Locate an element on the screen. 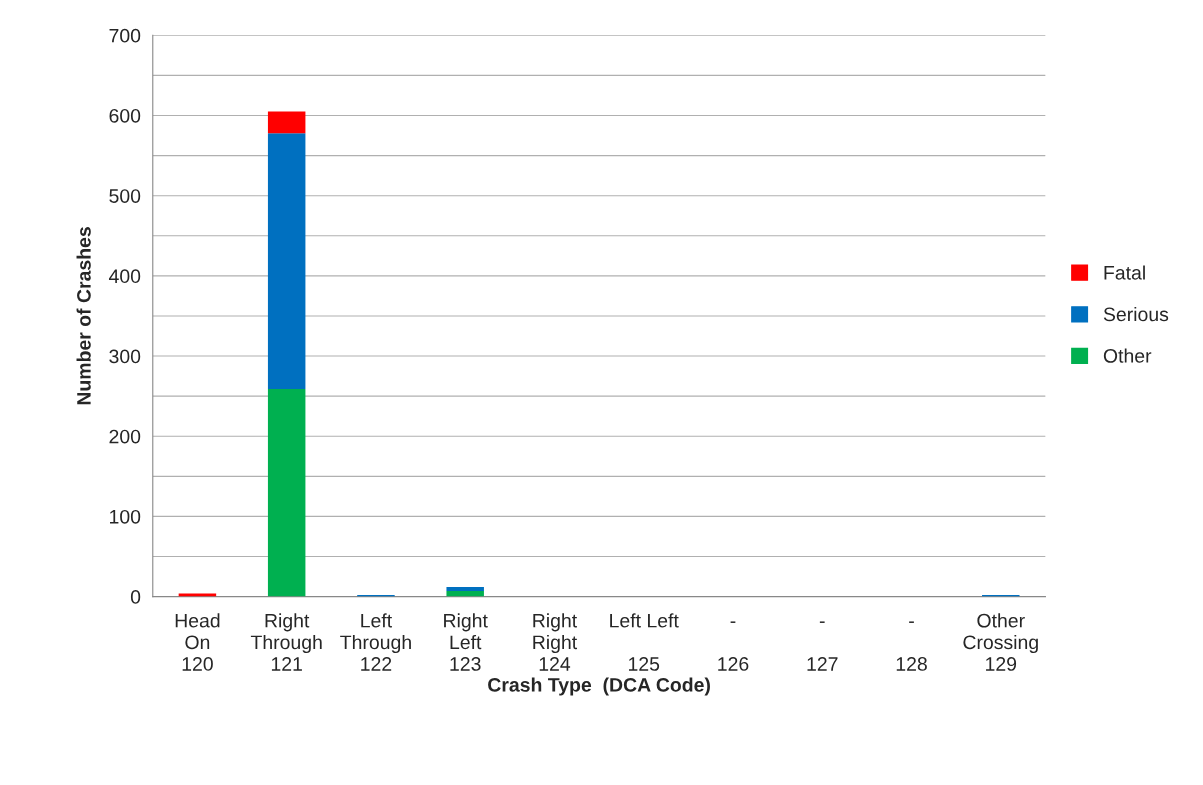 This screenshot has height=785, width=1203. y-tick-label: 700 is located at coordinates (125, 35).